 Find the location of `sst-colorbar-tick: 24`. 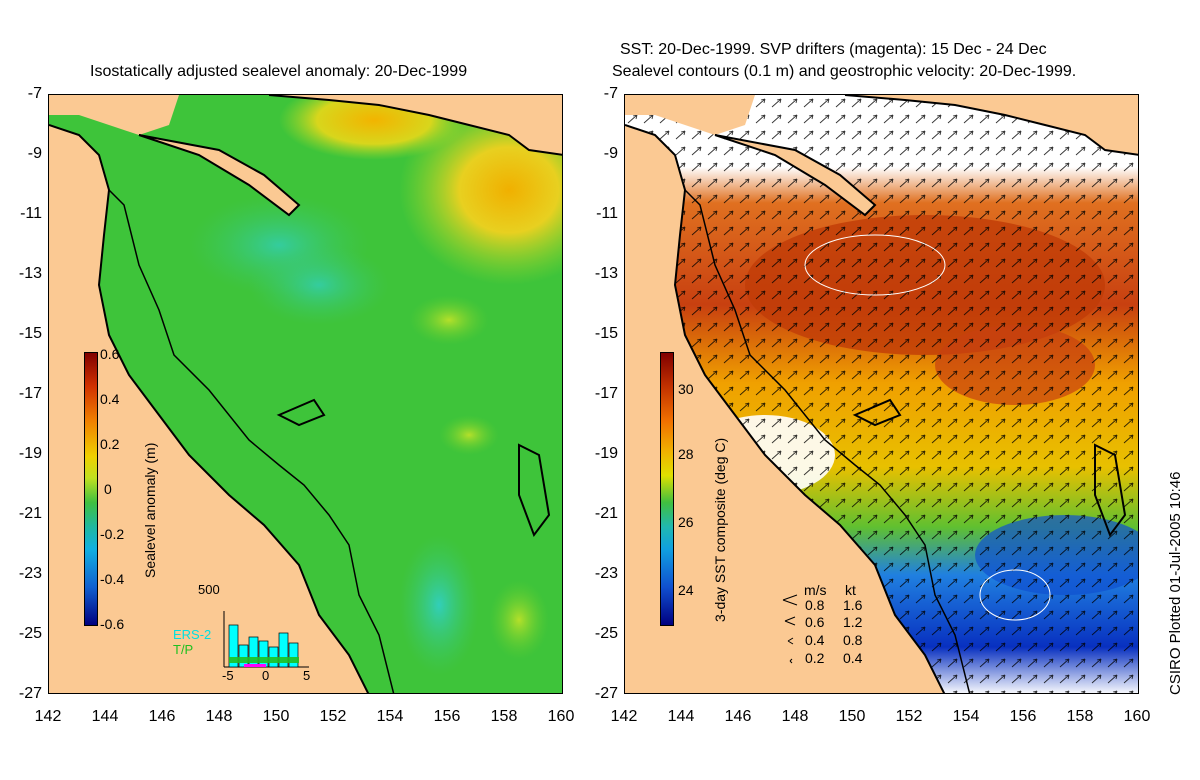

sst-colorbar-tick: 24 is located at coordinates (686, 590).